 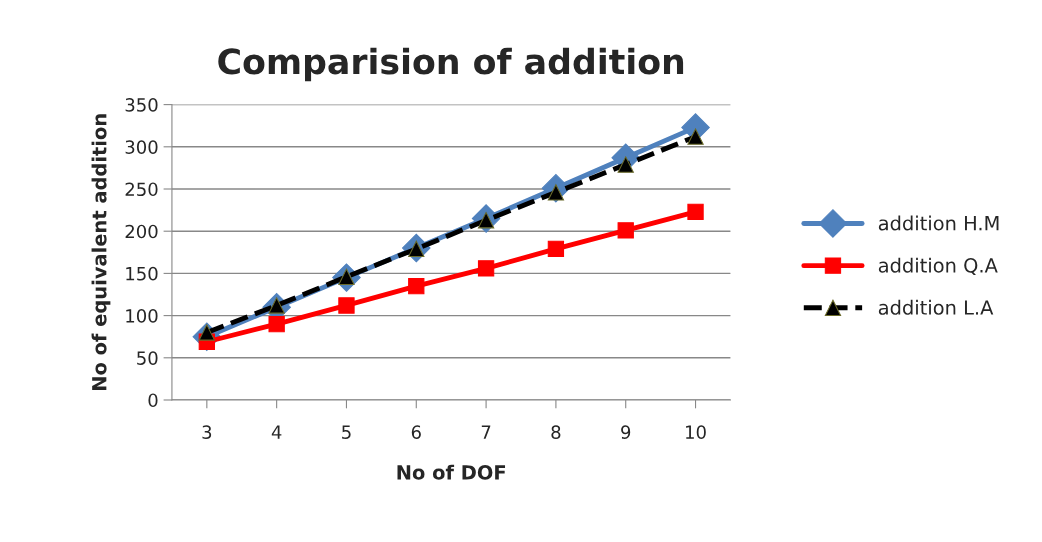 What do you see at coordinates (141, 189) in the screenshot?
I see `y-tick-label: 250` at bounding box center [141, 189].